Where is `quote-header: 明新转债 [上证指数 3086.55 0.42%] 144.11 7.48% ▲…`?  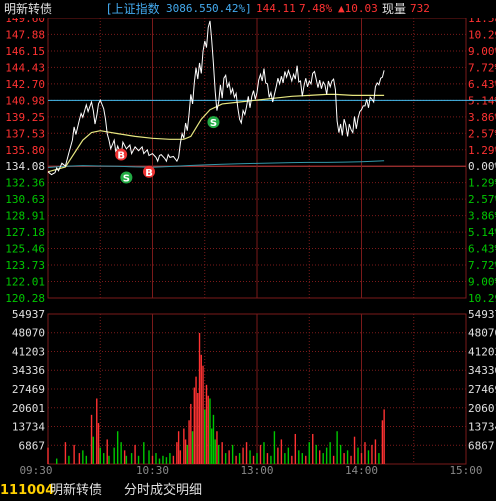
quote-header: 明新转债 [上证指数 3086.55 0.42%] 144.11 7.48% ▲… is located at coordinates (248, 9).